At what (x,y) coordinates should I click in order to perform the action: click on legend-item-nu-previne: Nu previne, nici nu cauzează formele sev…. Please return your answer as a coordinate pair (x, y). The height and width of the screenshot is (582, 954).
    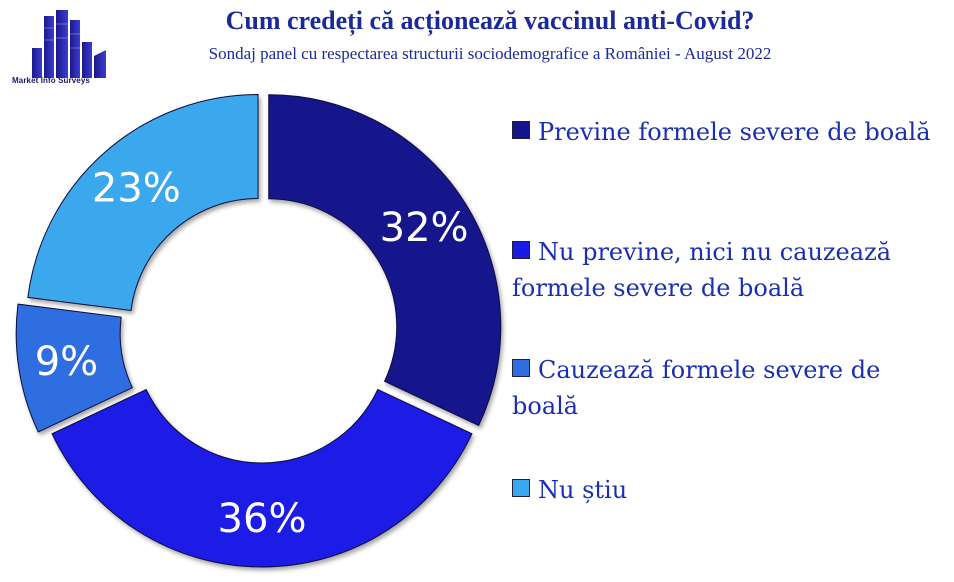
    Looking at the image, I should click on (732, 270).